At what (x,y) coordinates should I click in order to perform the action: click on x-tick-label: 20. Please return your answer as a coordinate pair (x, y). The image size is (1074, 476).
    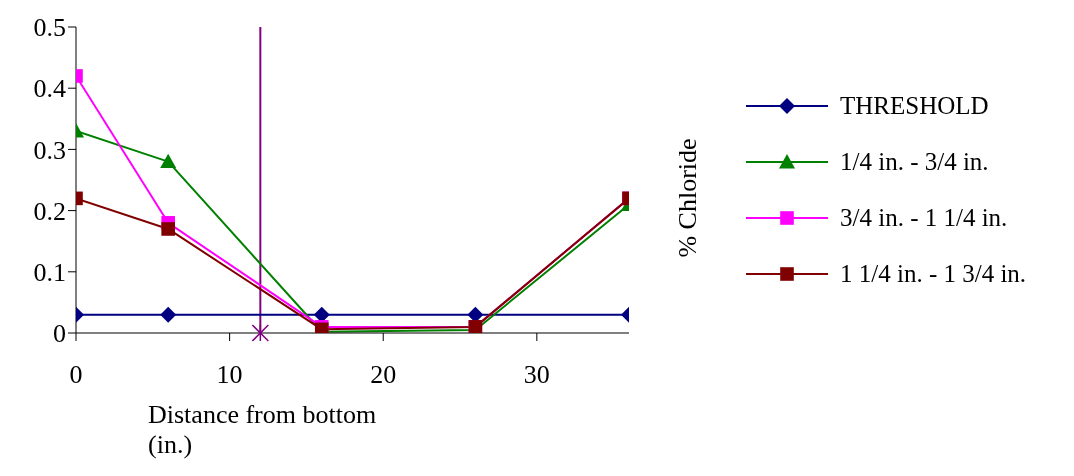
    Looking at the image, I should click on (383, 375).